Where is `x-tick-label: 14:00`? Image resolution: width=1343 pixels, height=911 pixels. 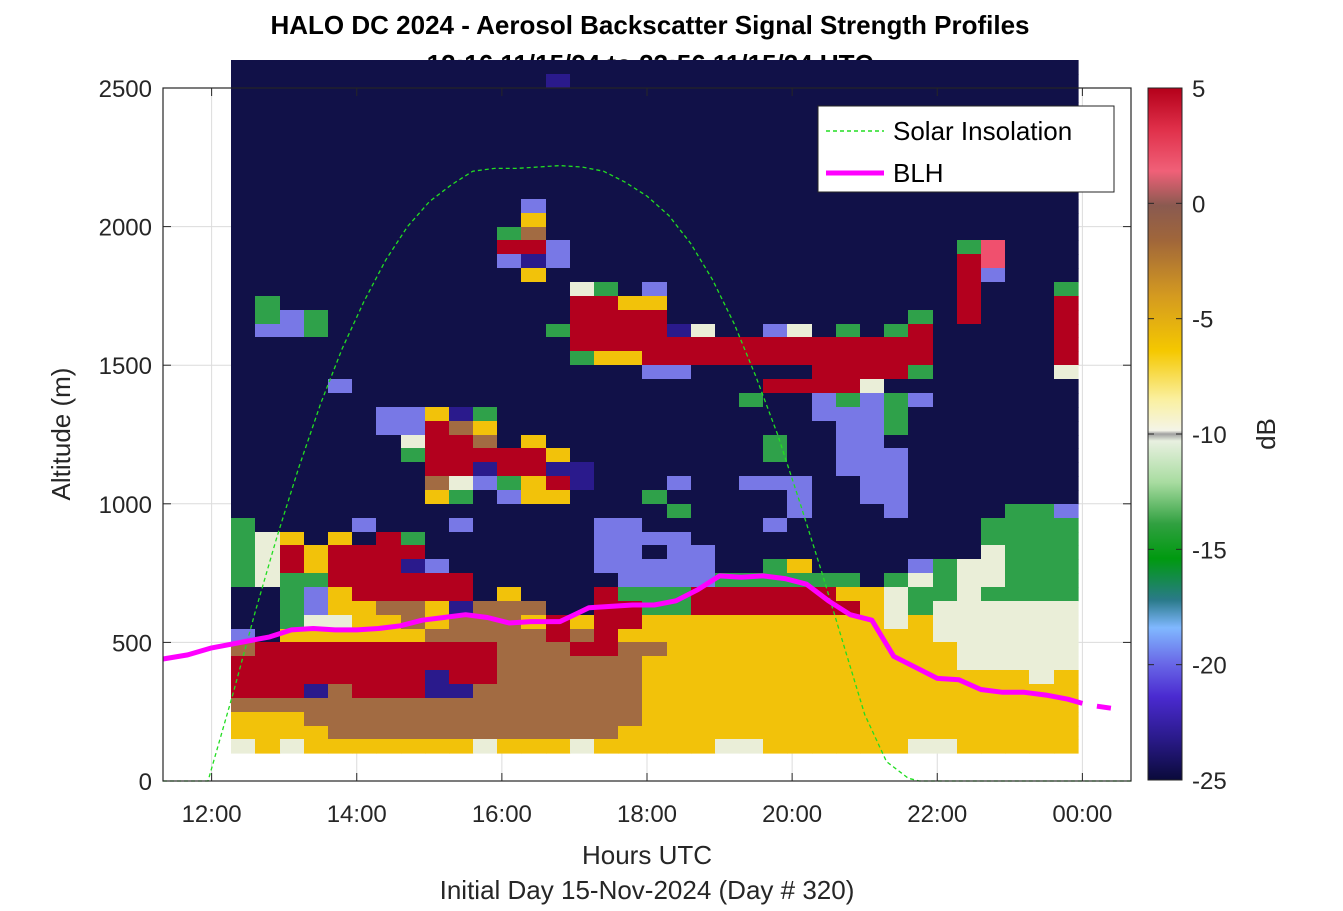 x-tick-label: 14:00 is located at coordinates (357, 814).